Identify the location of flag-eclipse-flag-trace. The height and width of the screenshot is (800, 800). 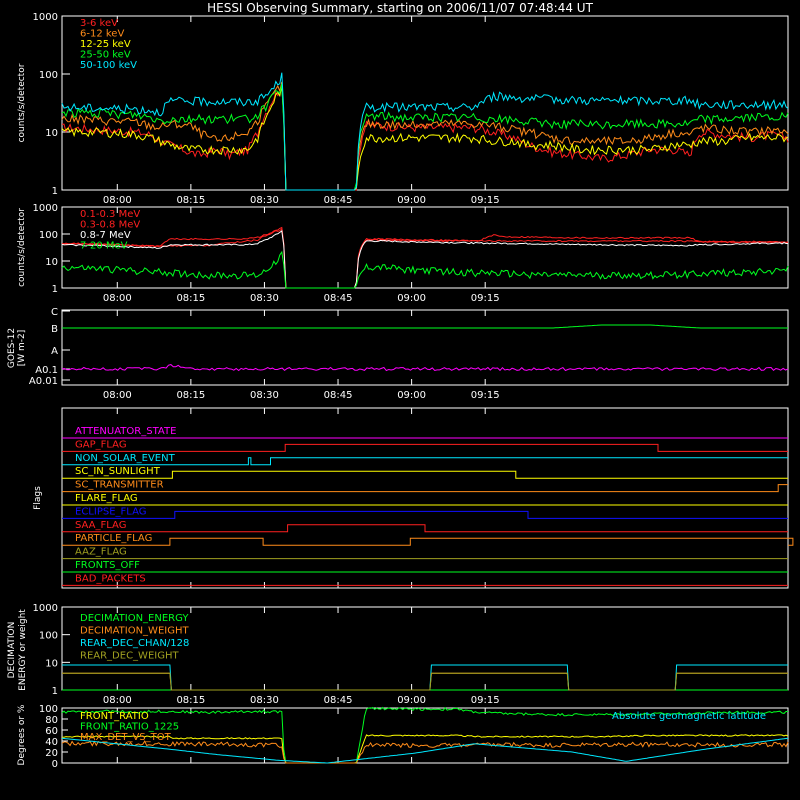
(425, 514).